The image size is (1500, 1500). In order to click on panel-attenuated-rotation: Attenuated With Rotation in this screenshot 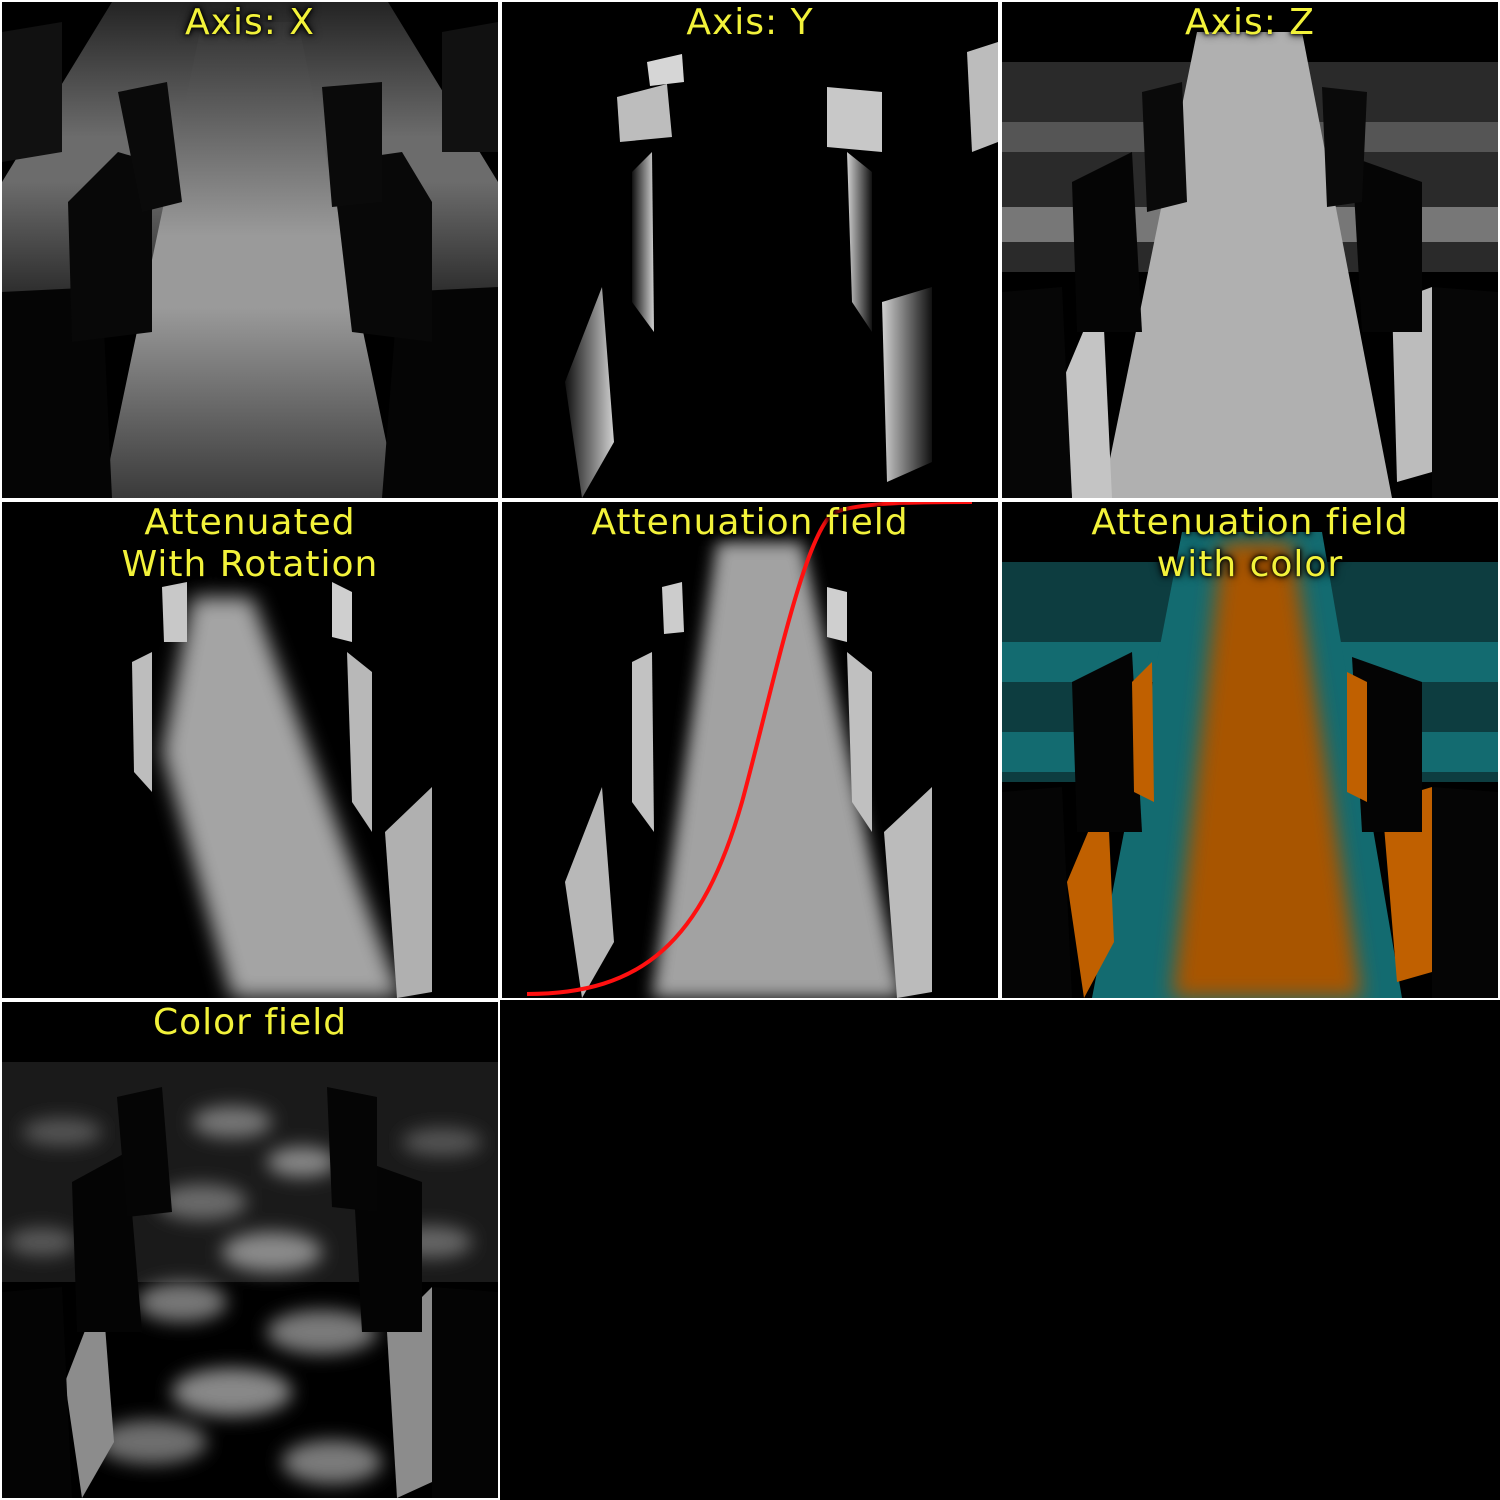, I will do `click(250, 750)`.